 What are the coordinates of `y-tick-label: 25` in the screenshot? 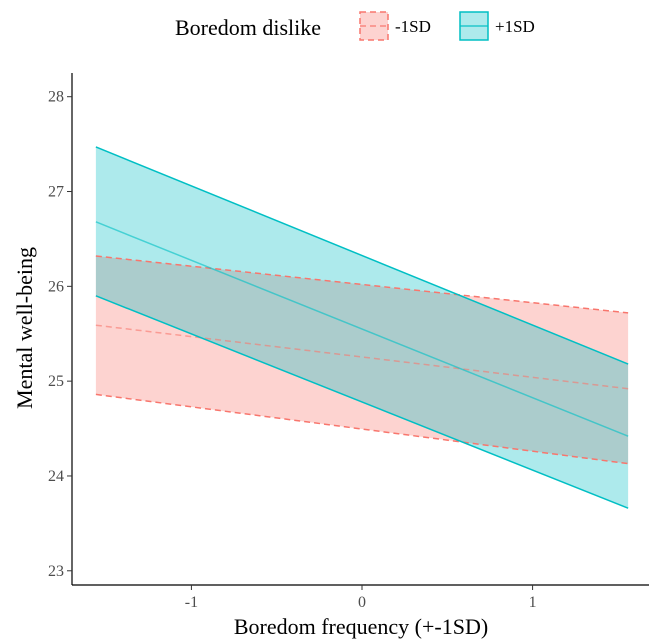 It's located at (56, 381).